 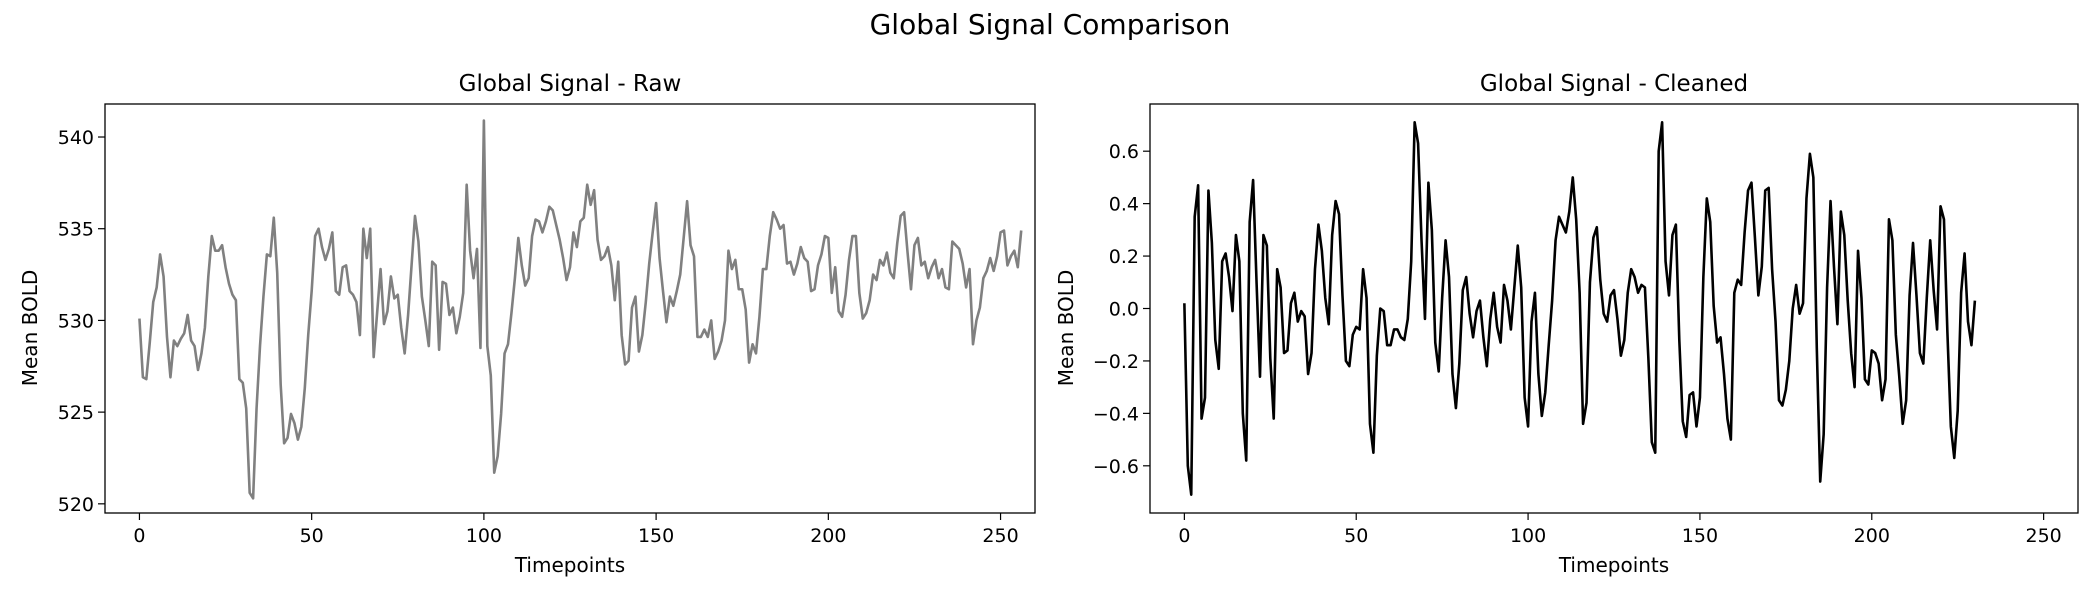 I want to click on y-tick-label: 0.0, so click(x=1124, y=310).